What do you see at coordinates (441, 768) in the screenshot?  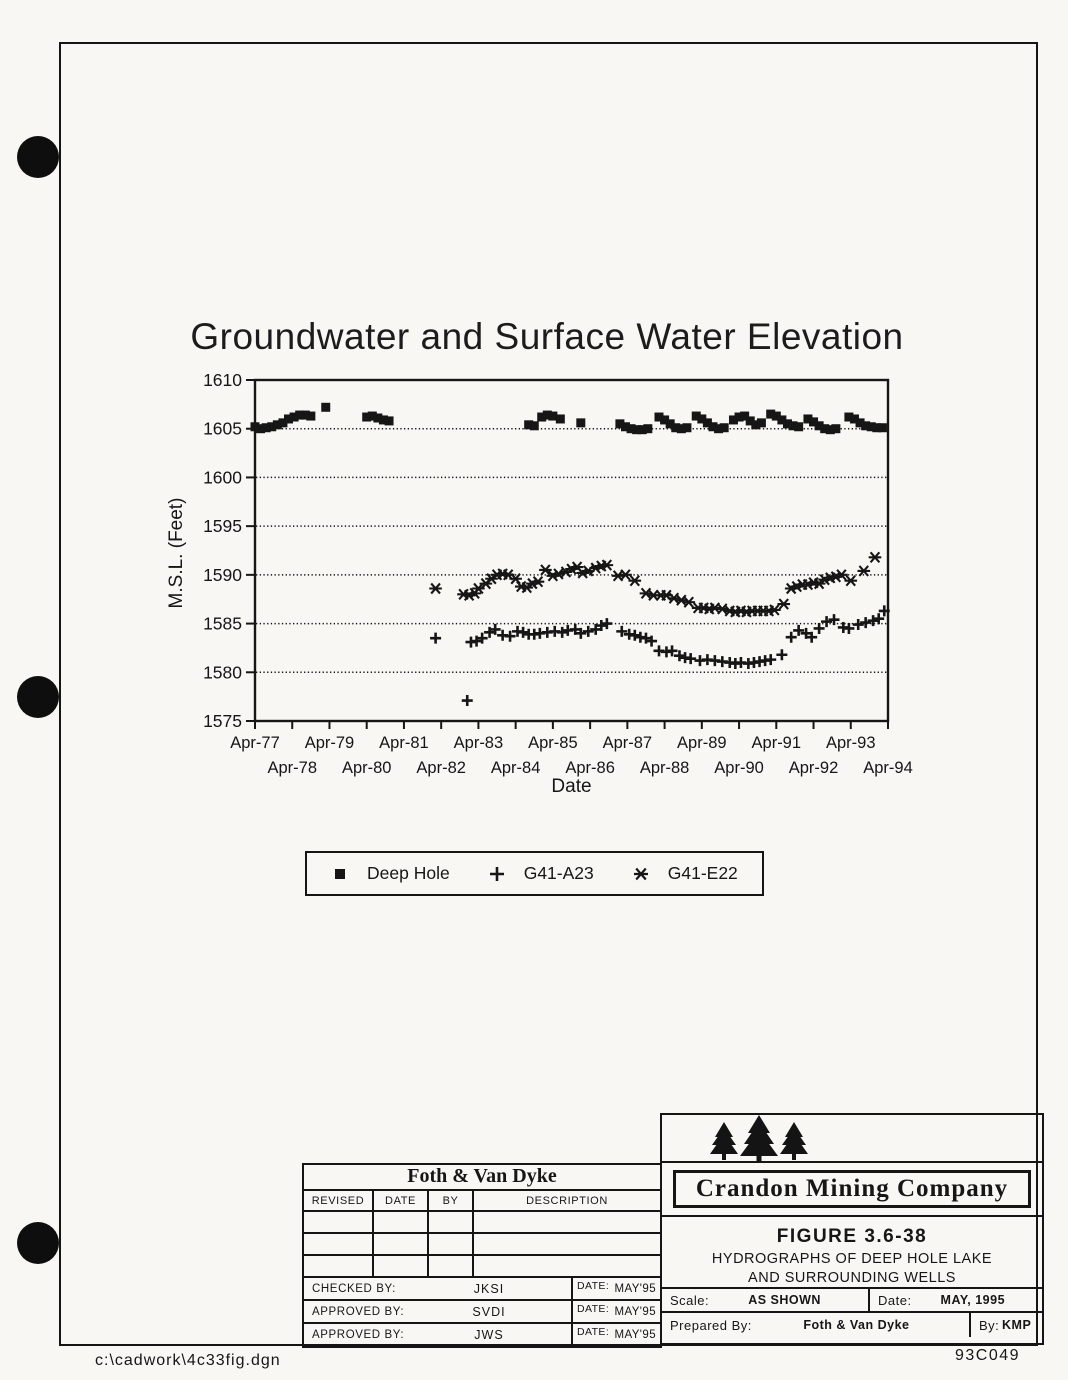 I see `x-tick-label: Apr-82` at bounding box center [441, 768].